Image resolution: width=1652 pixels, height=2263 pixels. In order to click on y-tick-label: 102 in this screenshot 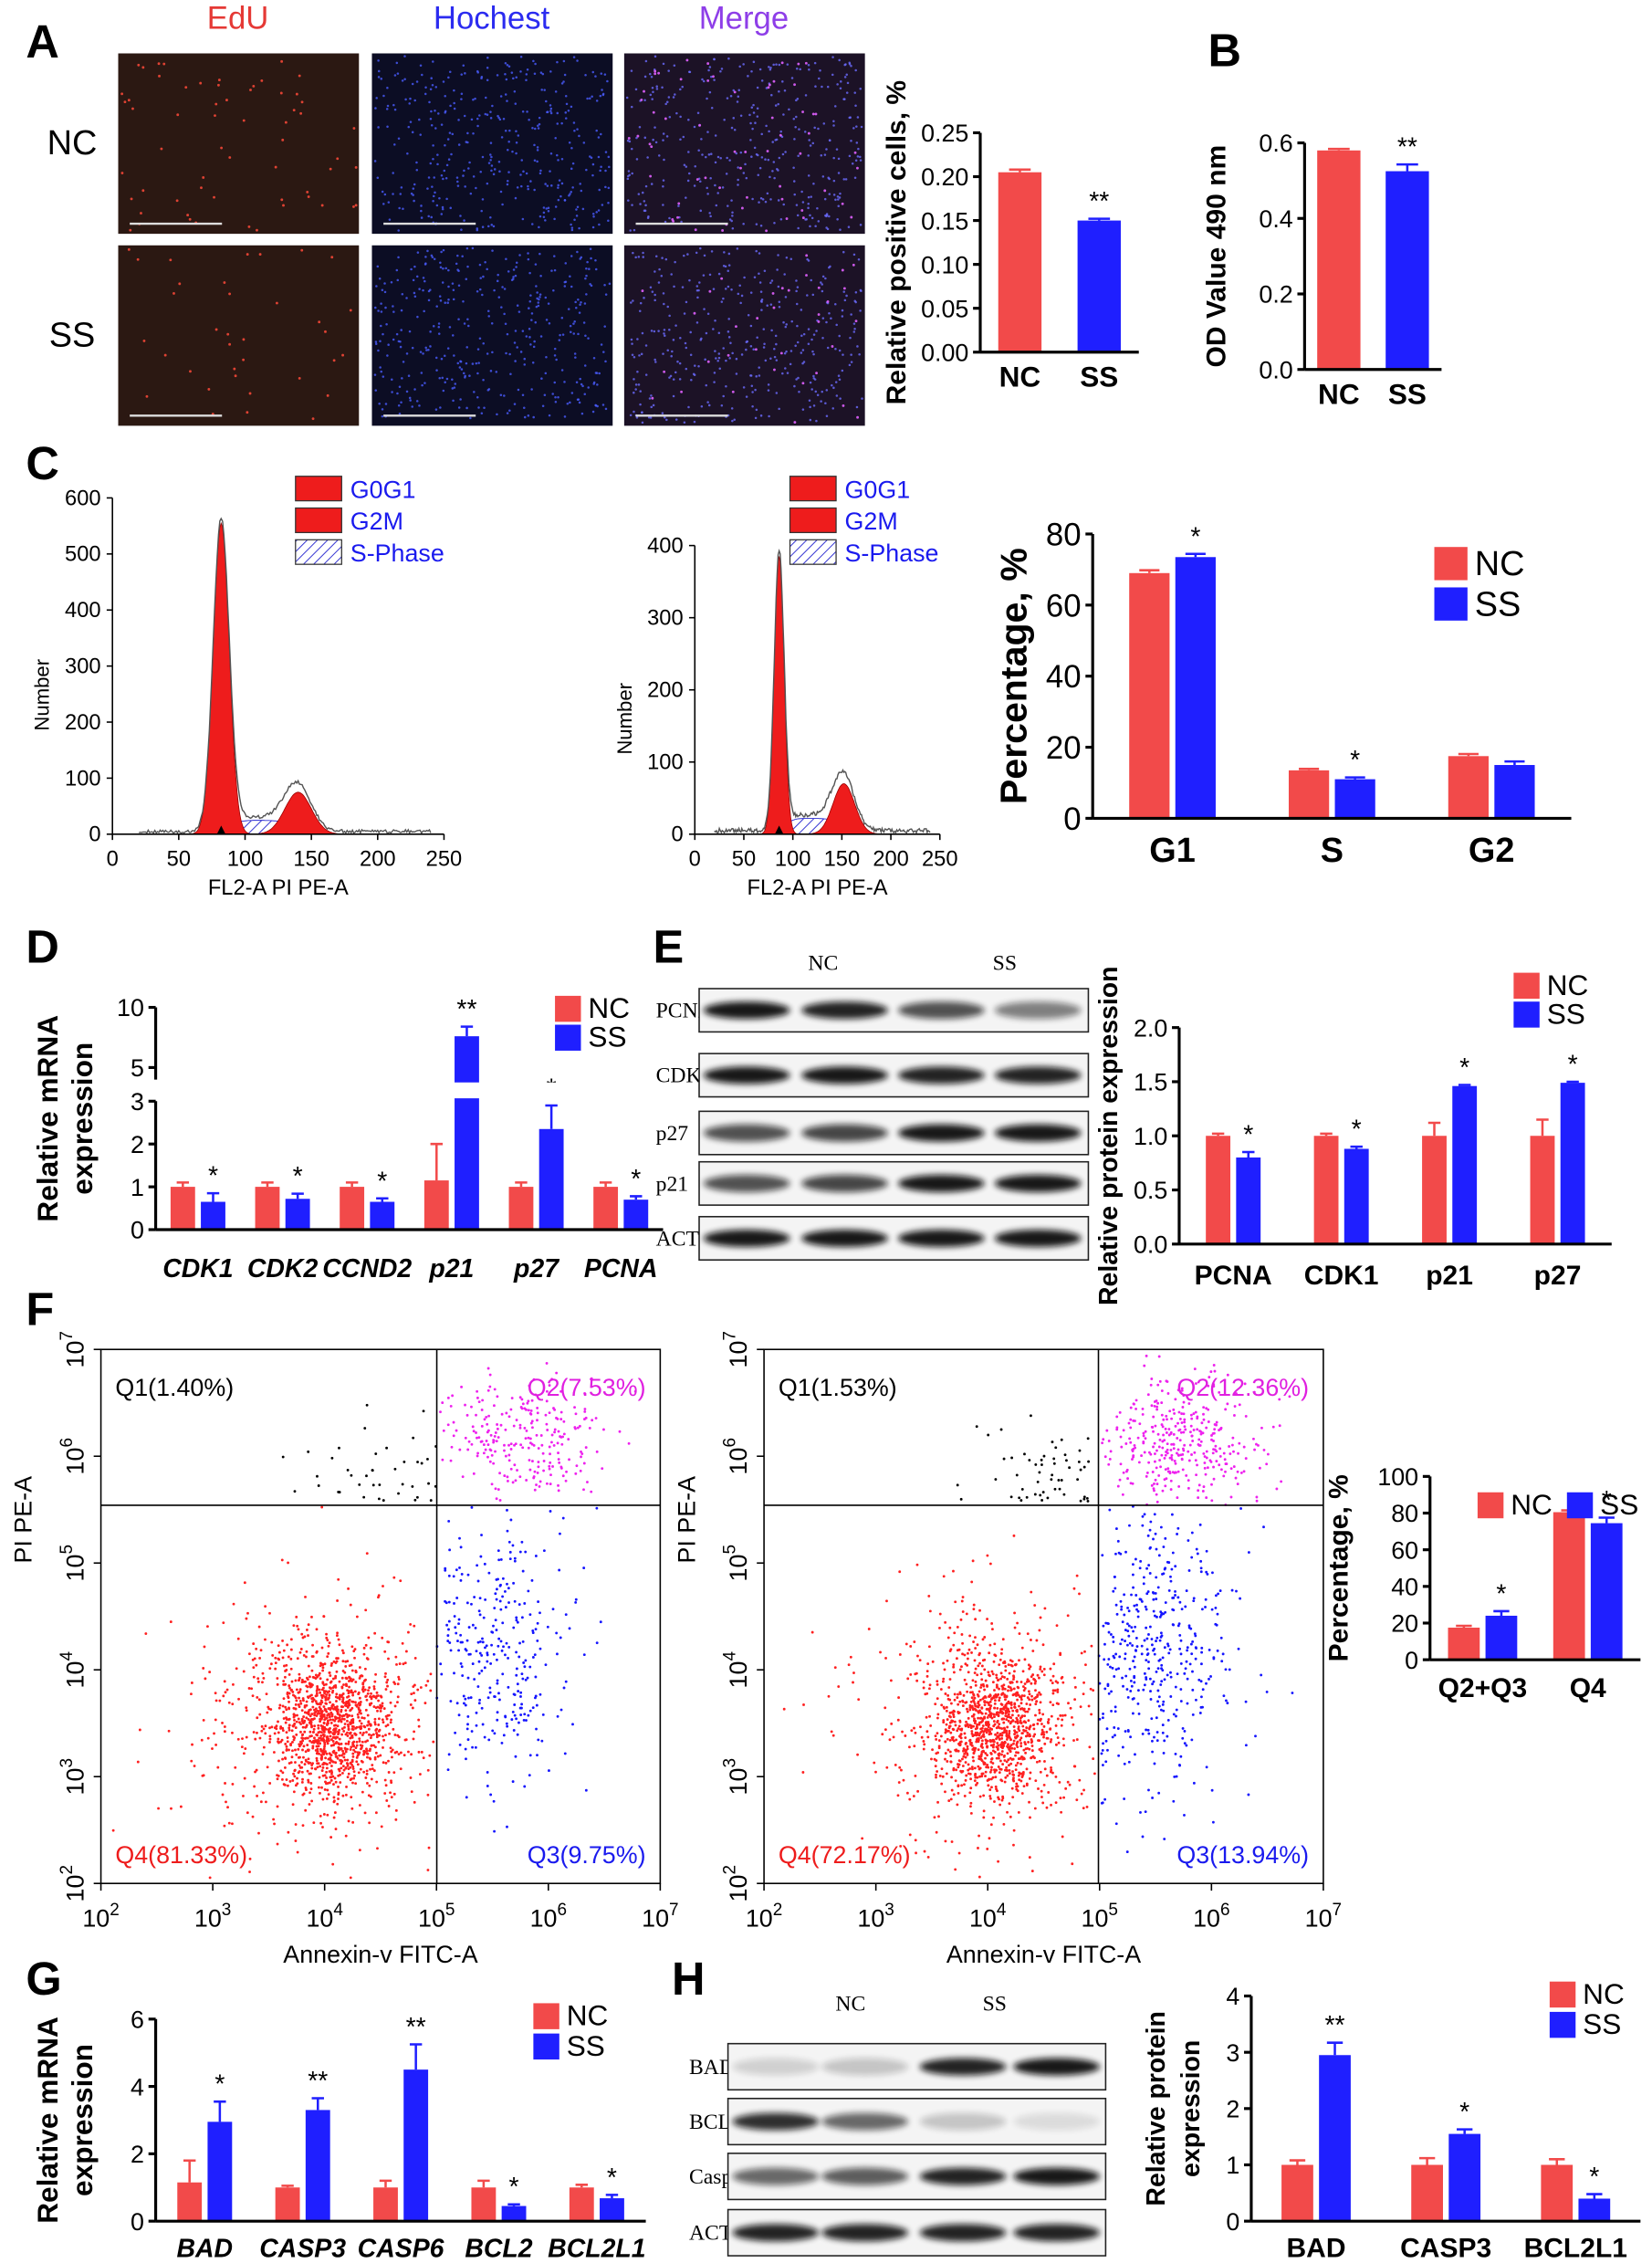, I will do `click(73, 1883)`.